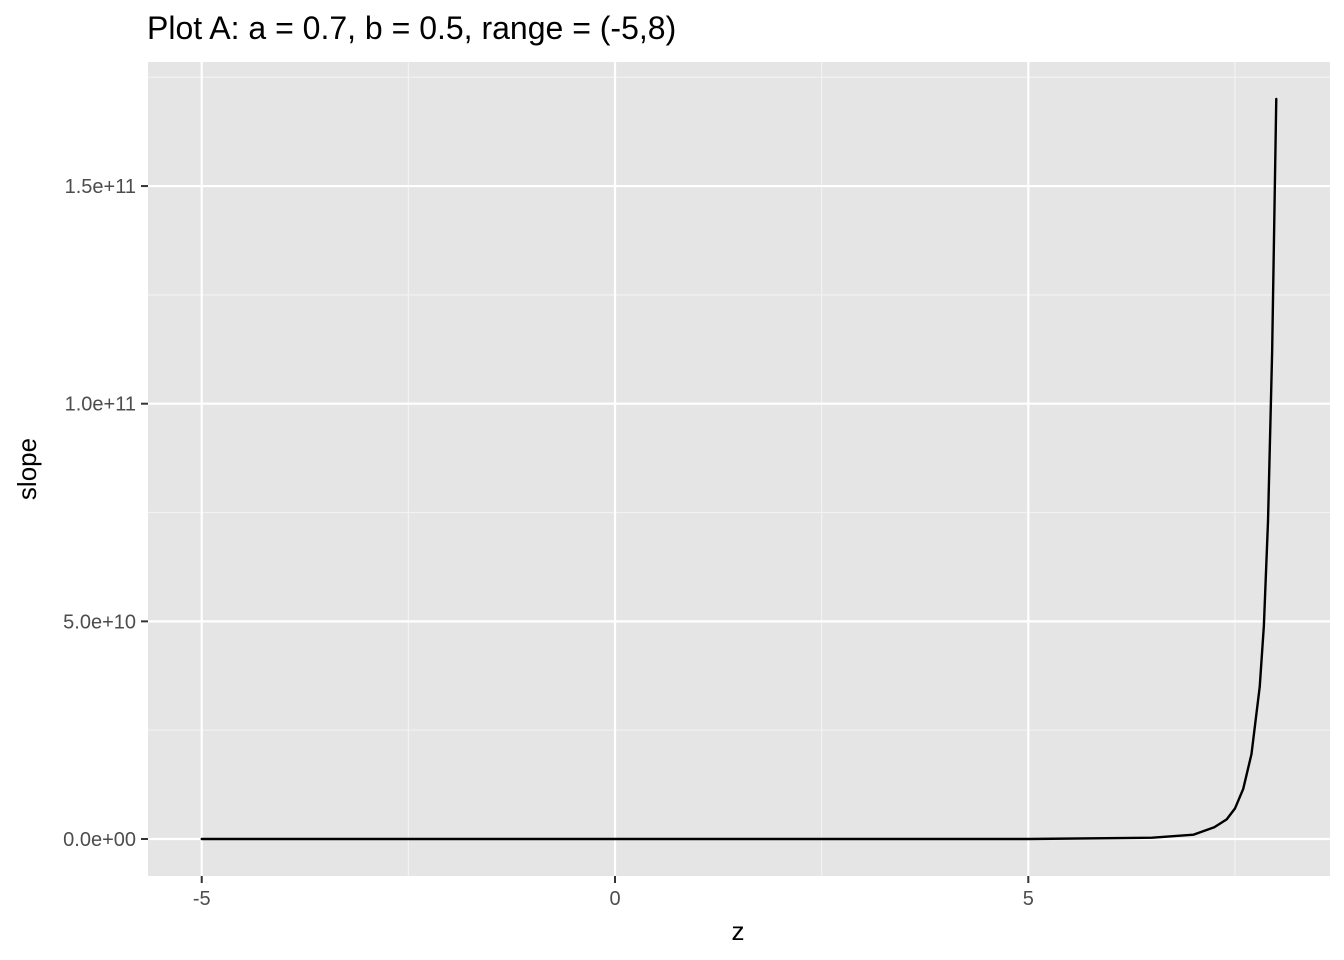  I want to click on y-axis-title: slope, so click(27, 469).